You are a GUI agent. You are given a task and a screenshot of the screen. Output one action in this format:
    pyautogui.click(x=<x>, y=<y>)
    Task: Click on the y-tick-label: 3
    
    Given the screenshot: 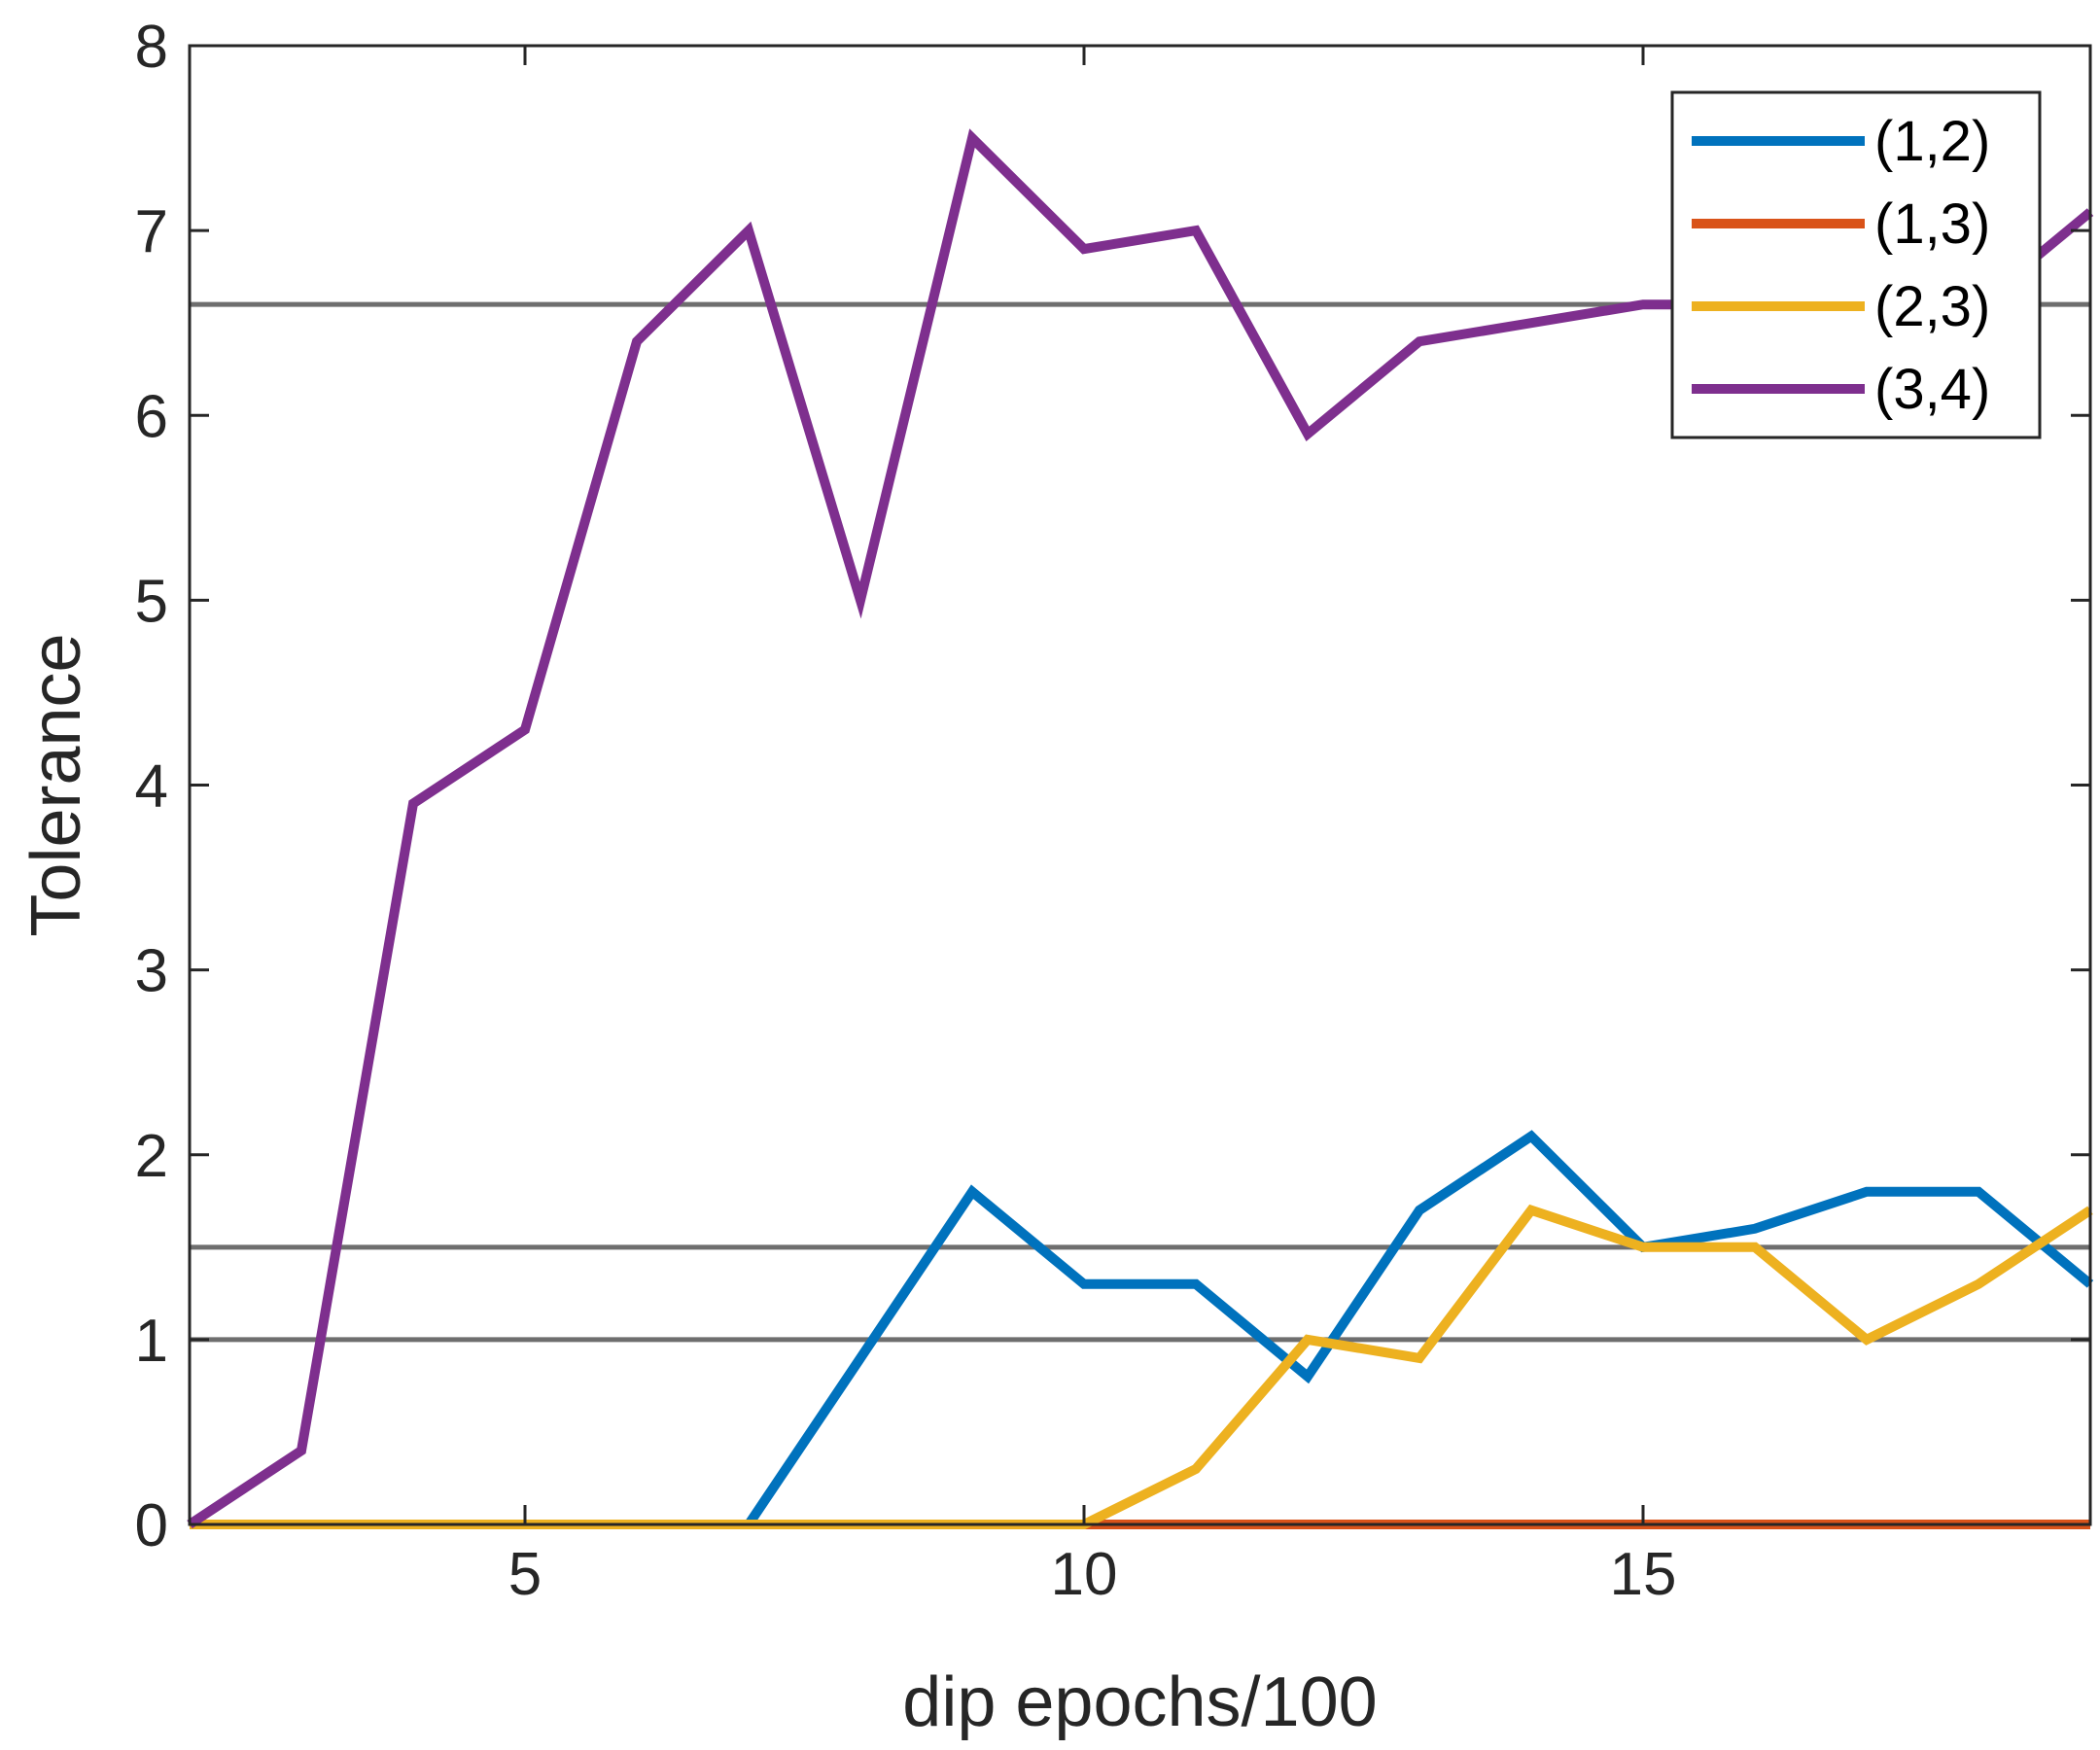 What is the action you would take?
    pyautogui.click(x=151, y=971)
    